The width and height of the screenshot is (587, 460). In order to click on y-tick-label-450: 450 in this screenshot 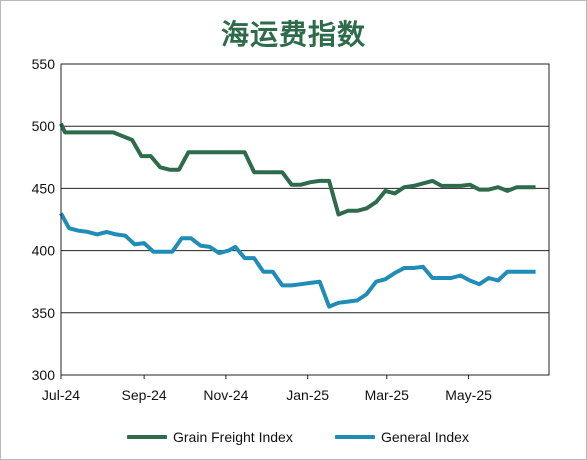, I will do `click(44, 188)`.